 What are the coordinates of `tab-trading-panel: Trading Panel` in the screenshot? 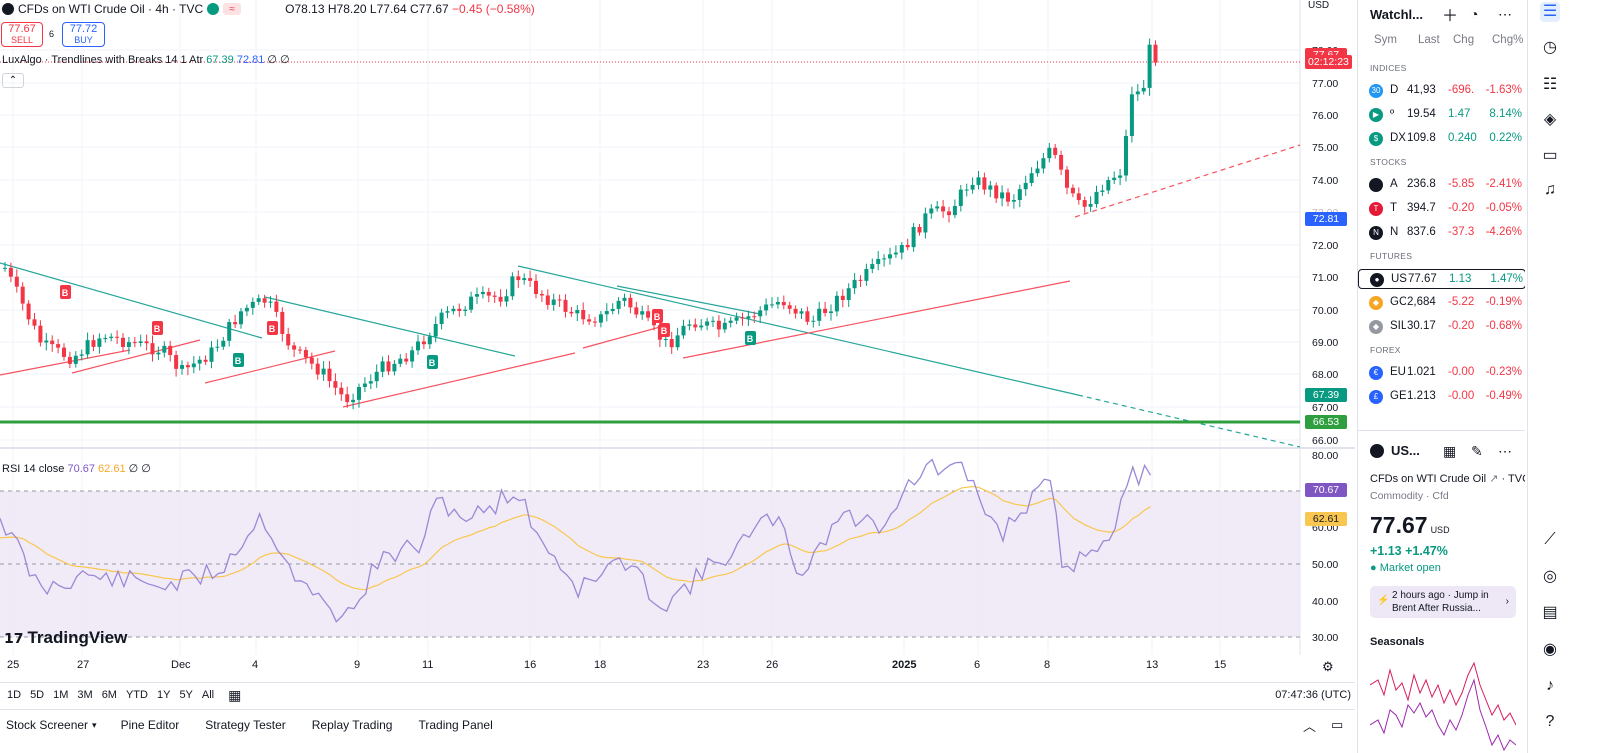 It's located at (455, 725).